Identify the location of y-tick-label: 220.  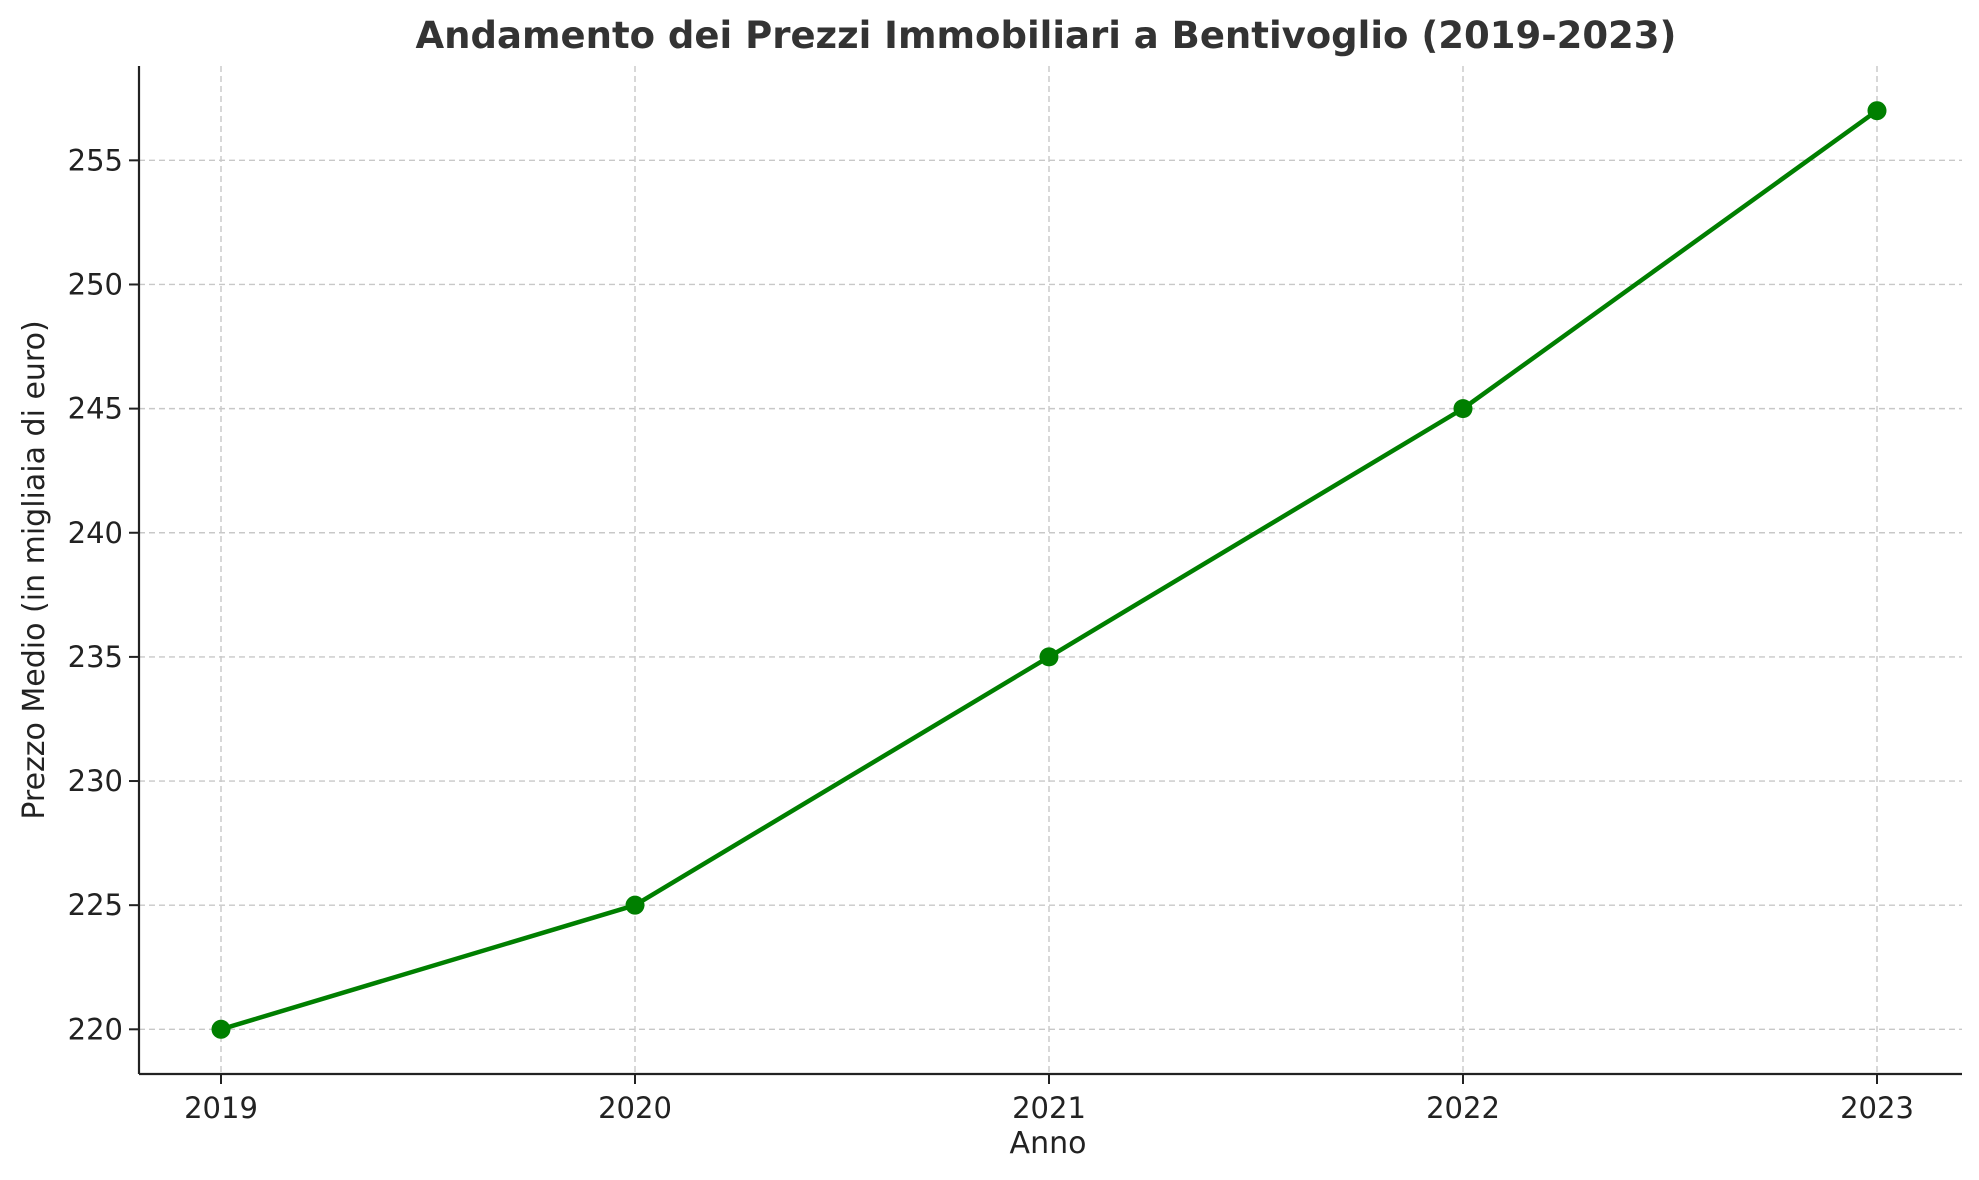
(95, 1029).